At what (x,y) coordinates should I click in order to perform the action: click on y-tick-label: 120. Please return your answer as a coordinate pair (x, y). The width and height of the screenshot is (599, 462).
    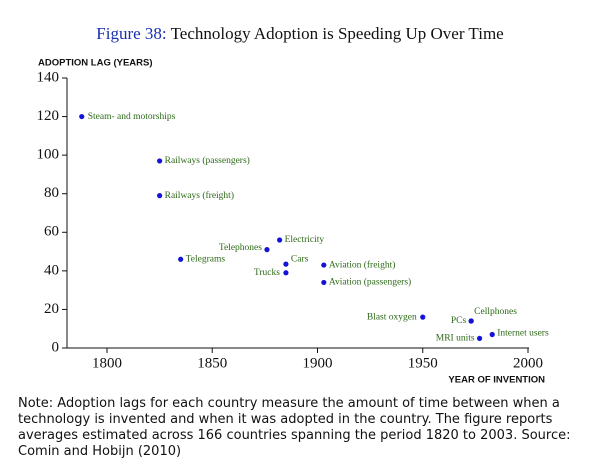
    Looking at the image, I should click on (48, 116).